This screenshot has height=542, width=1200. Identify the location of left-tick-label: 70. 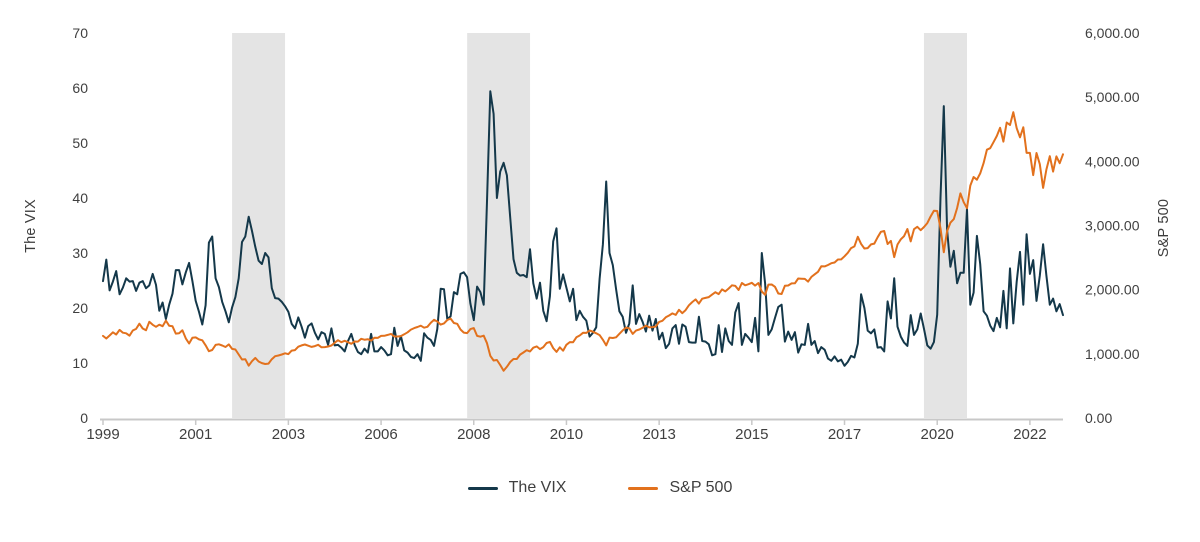
(80, 33).